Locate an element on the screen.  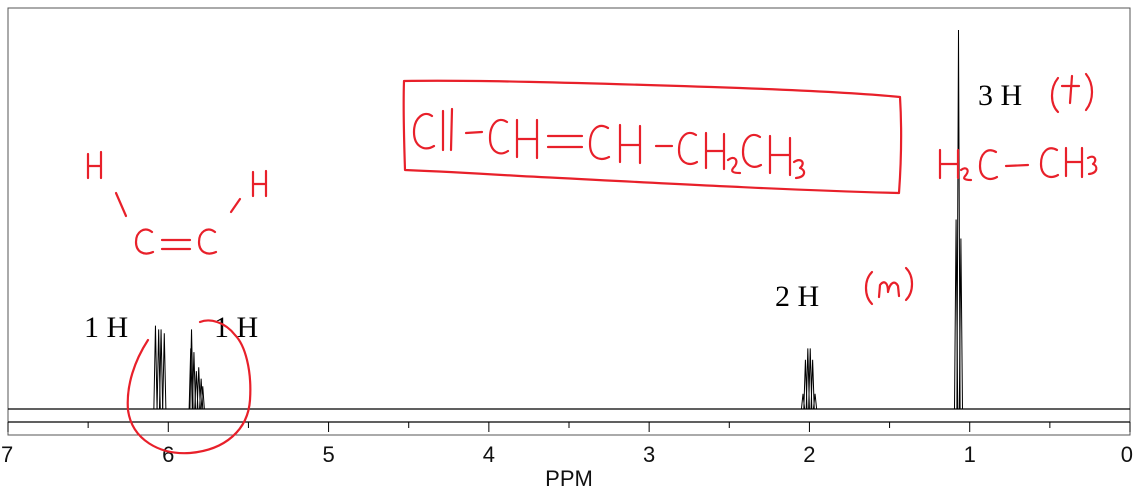
x-tick-label-5: 5 is located at coordinates (328, 454).